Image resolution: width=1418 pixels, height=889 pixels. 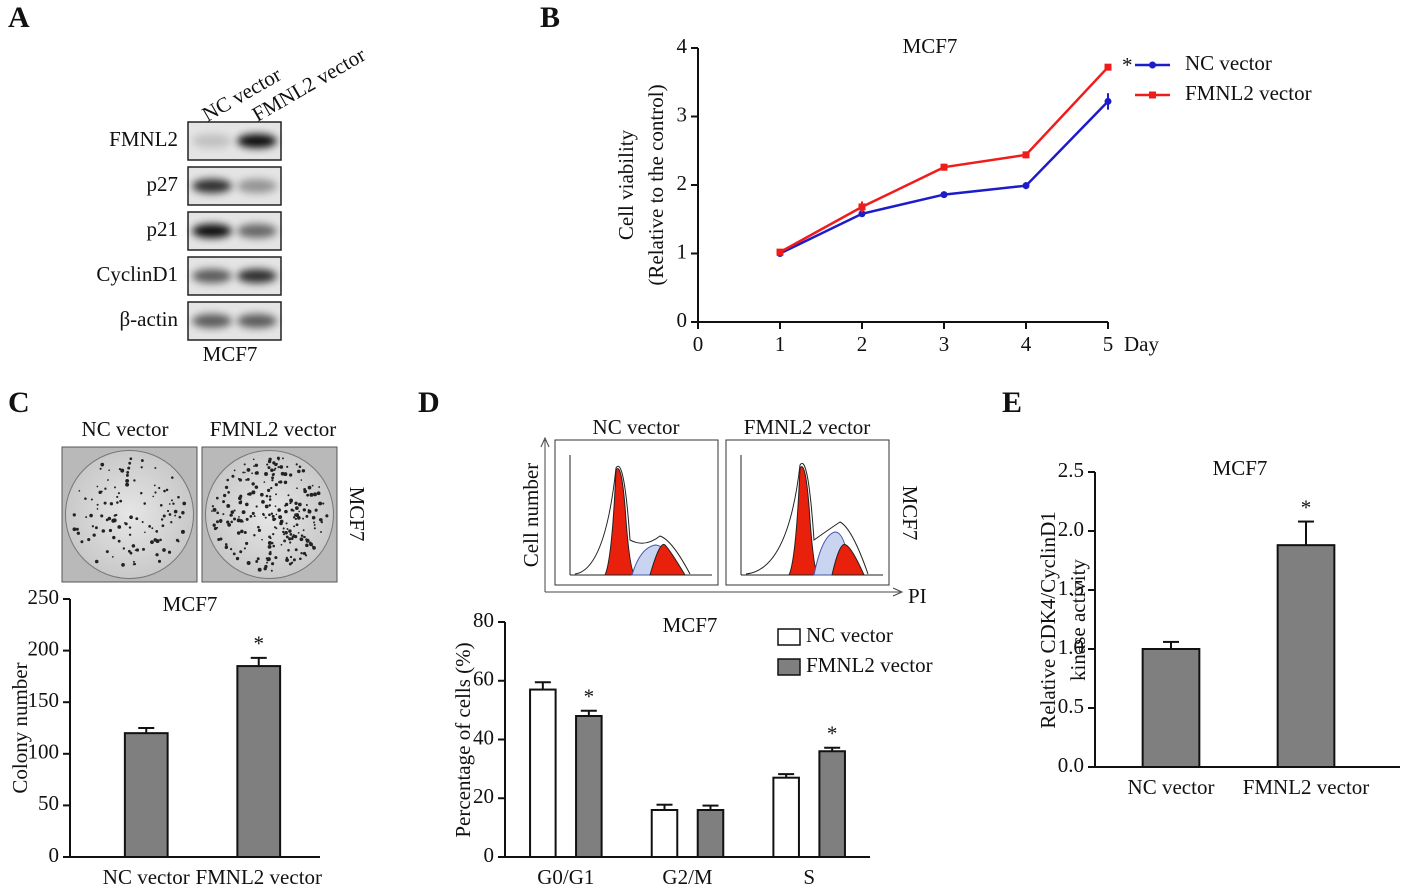 I want to click on y-axis-label: (Relative to the control), so click(x=656, y=184).